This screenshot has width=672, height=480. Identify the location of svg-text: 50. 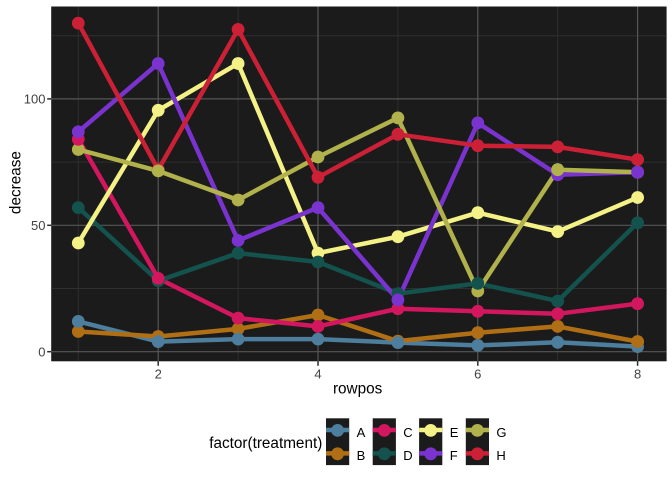
(38, 225).